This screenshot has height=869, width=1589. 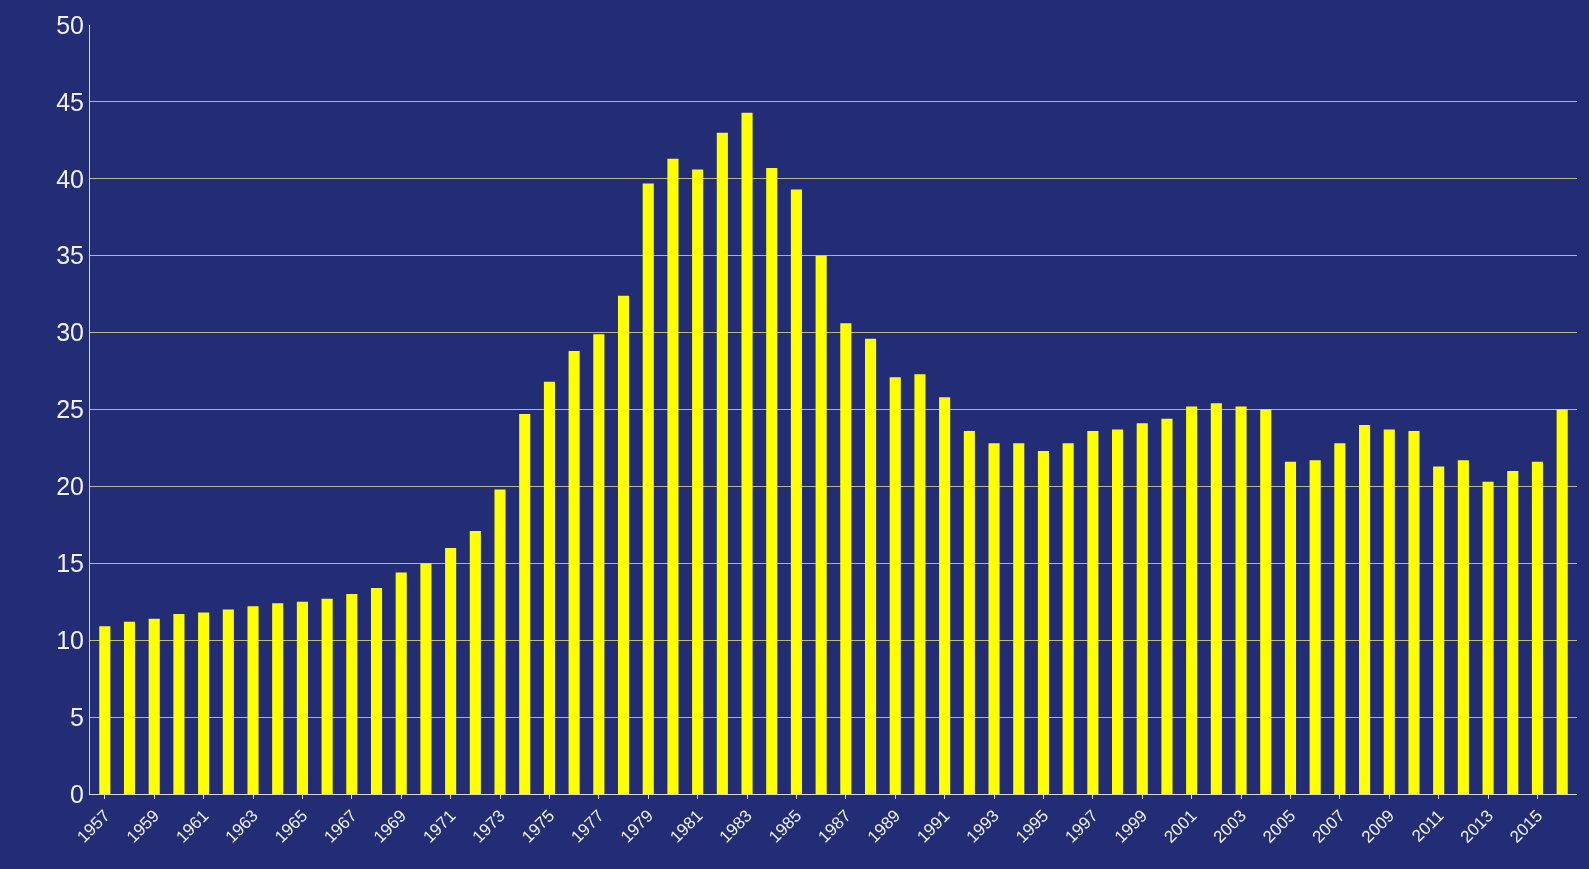 What do you see at coordinates (70, 409) in the screenshot?
I see `y-tick-label: 25` at bounding box center [70, 409].